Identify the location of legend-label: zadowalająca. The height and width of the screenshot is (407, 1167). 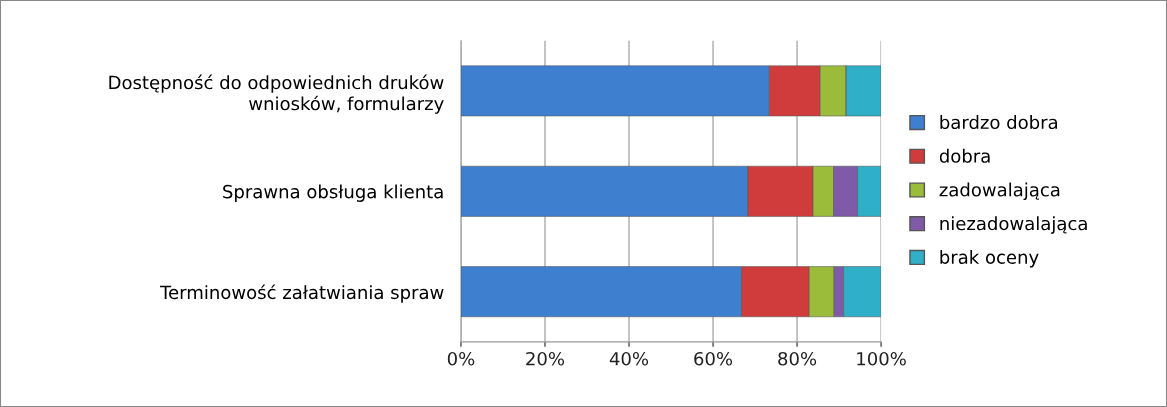
(999, 191).